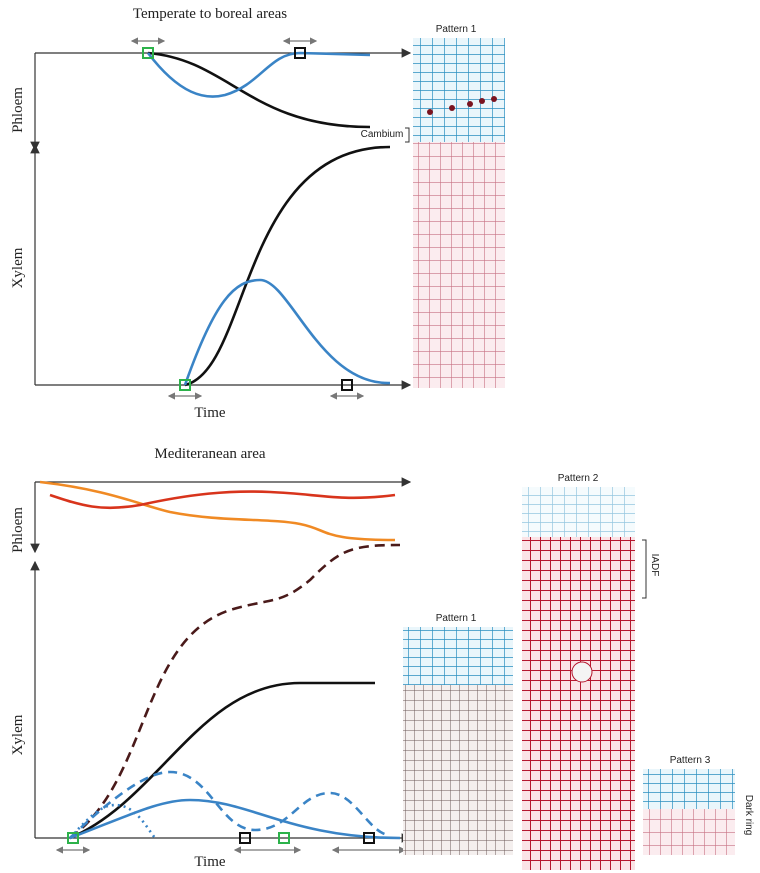  Describe the element at coordinates (748, 815) in the screenshot. I see `annotation: Dark ring` at that location.